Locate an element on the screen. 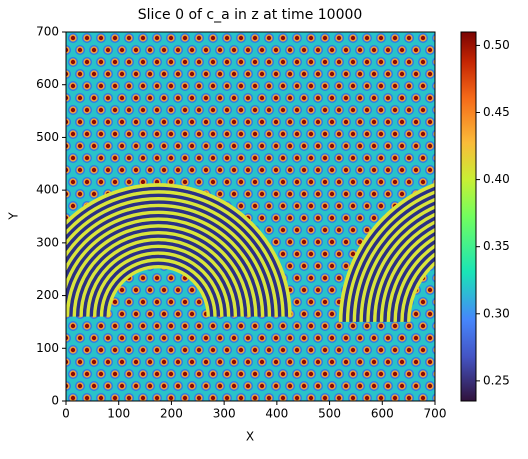  x-tick-label: 200 is located at coordinates (171, 414).